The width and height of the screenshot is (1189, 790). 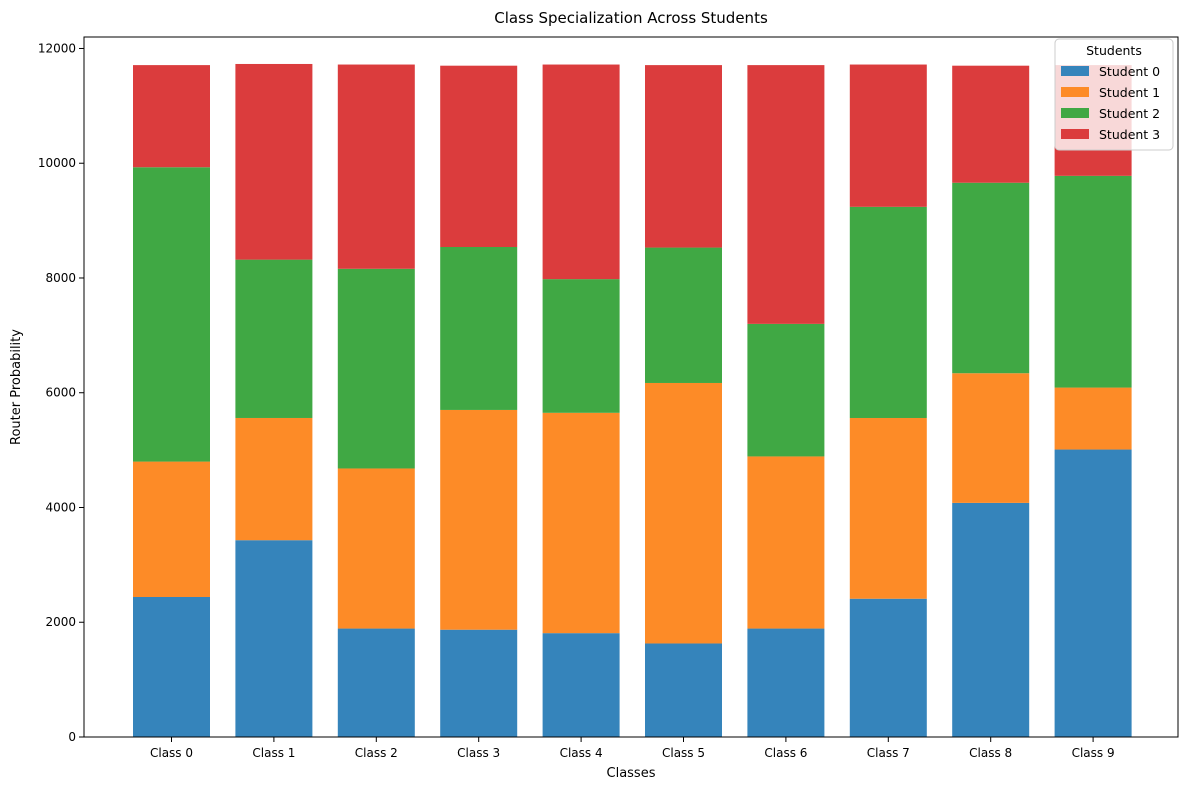 I want to click on y-tick-label: 6000, so click(x=60, y=393).